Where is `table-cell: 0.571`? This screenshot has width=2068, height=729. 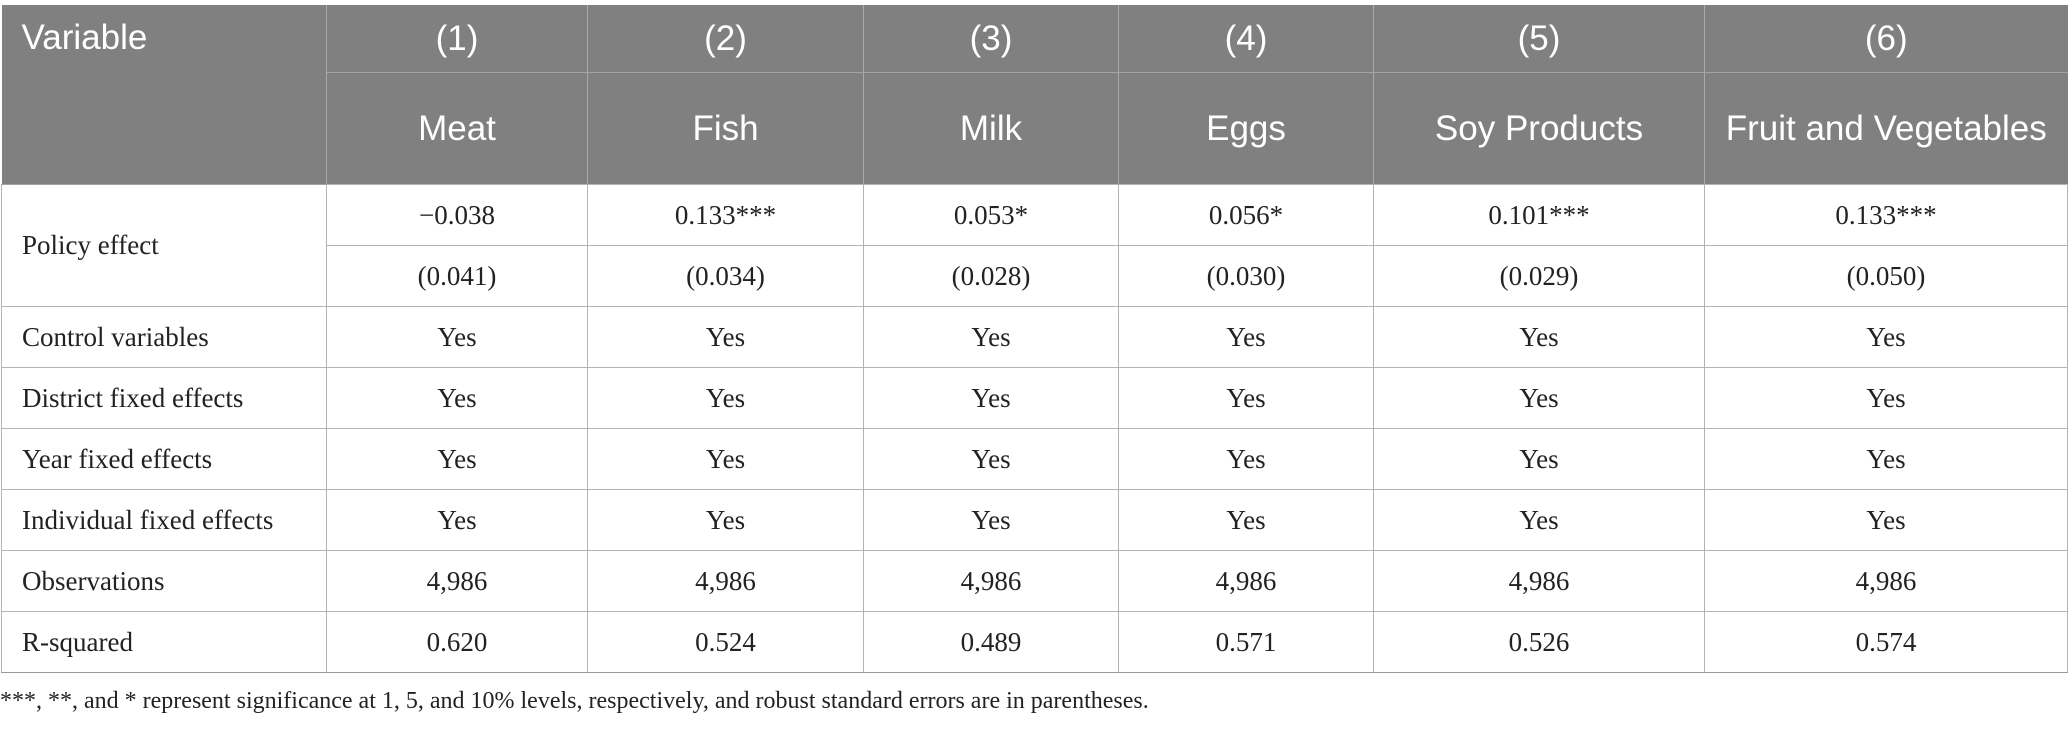
table-cell: 0.571 is located at coordinates (1246, 642).